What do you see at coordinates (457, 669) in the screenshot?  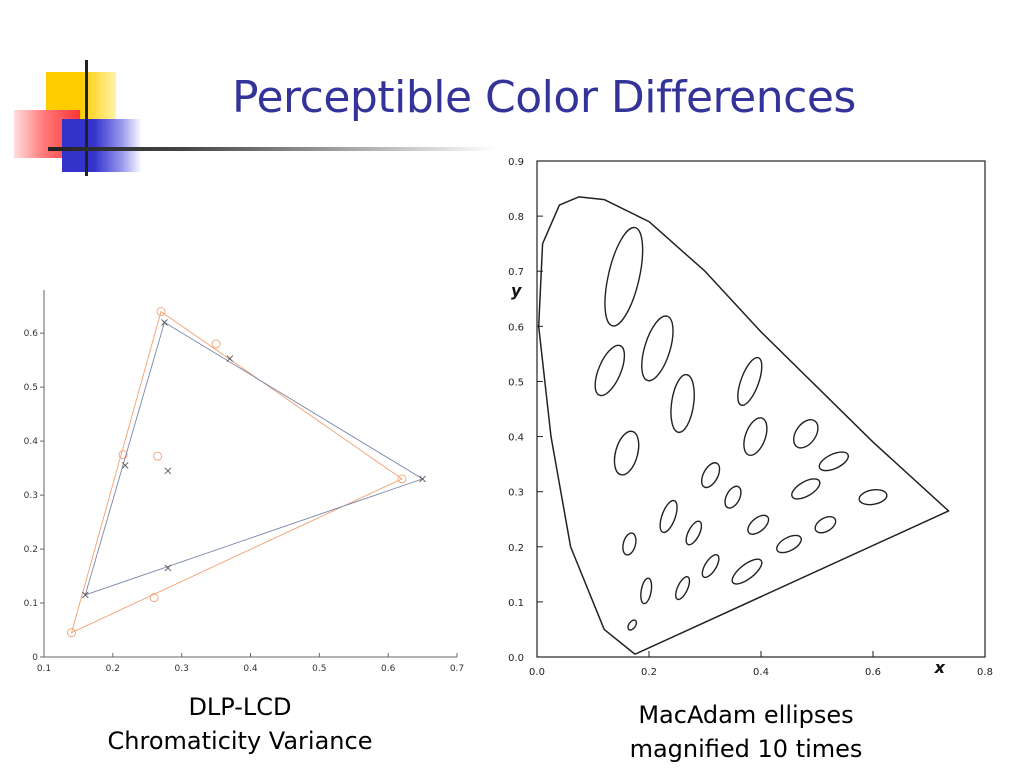 I see `x-tick-label: 0.7` at bounding box center [457, 669].